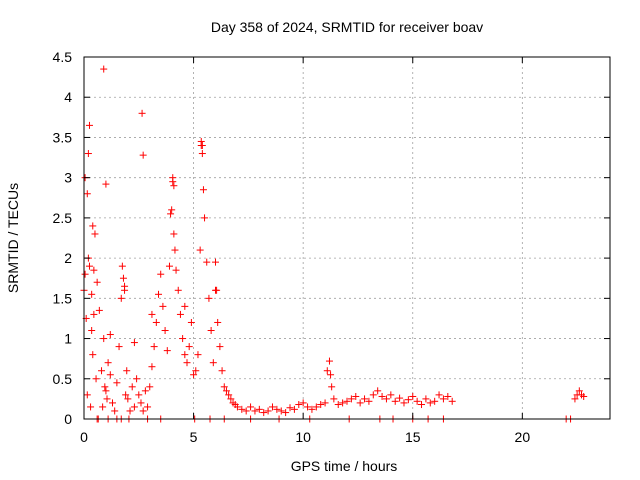  I want to click on x-tick-label: 5, so click(194, 437).